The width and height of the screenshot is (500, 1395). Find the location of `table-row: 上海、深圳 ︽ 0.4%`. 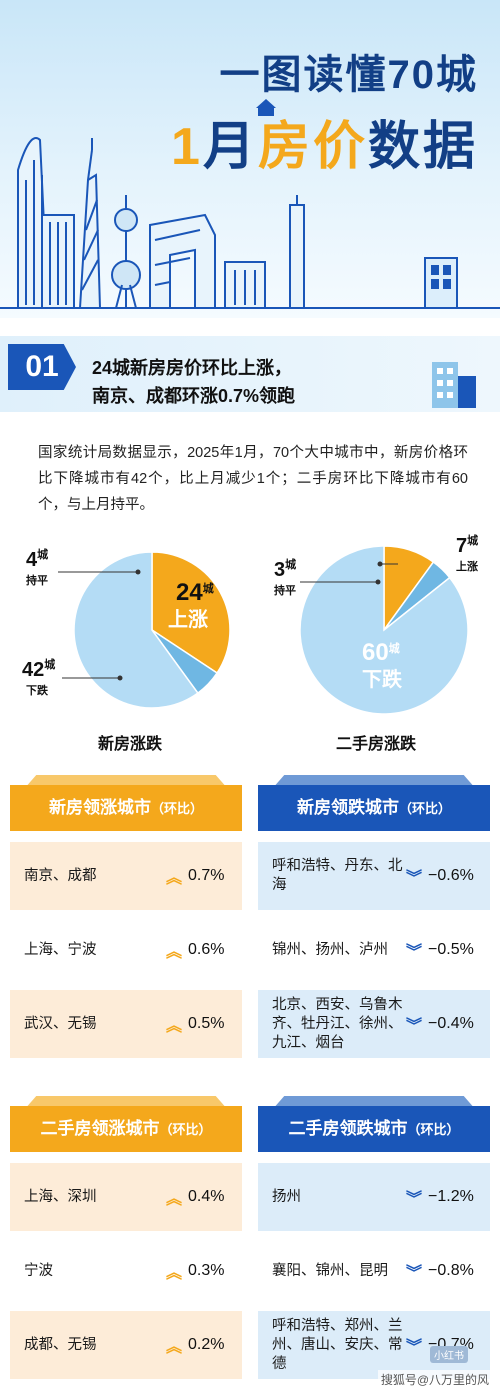

table-row: 上海、深圳 ︽ 0.4% is located at coordinates (126, 1197).